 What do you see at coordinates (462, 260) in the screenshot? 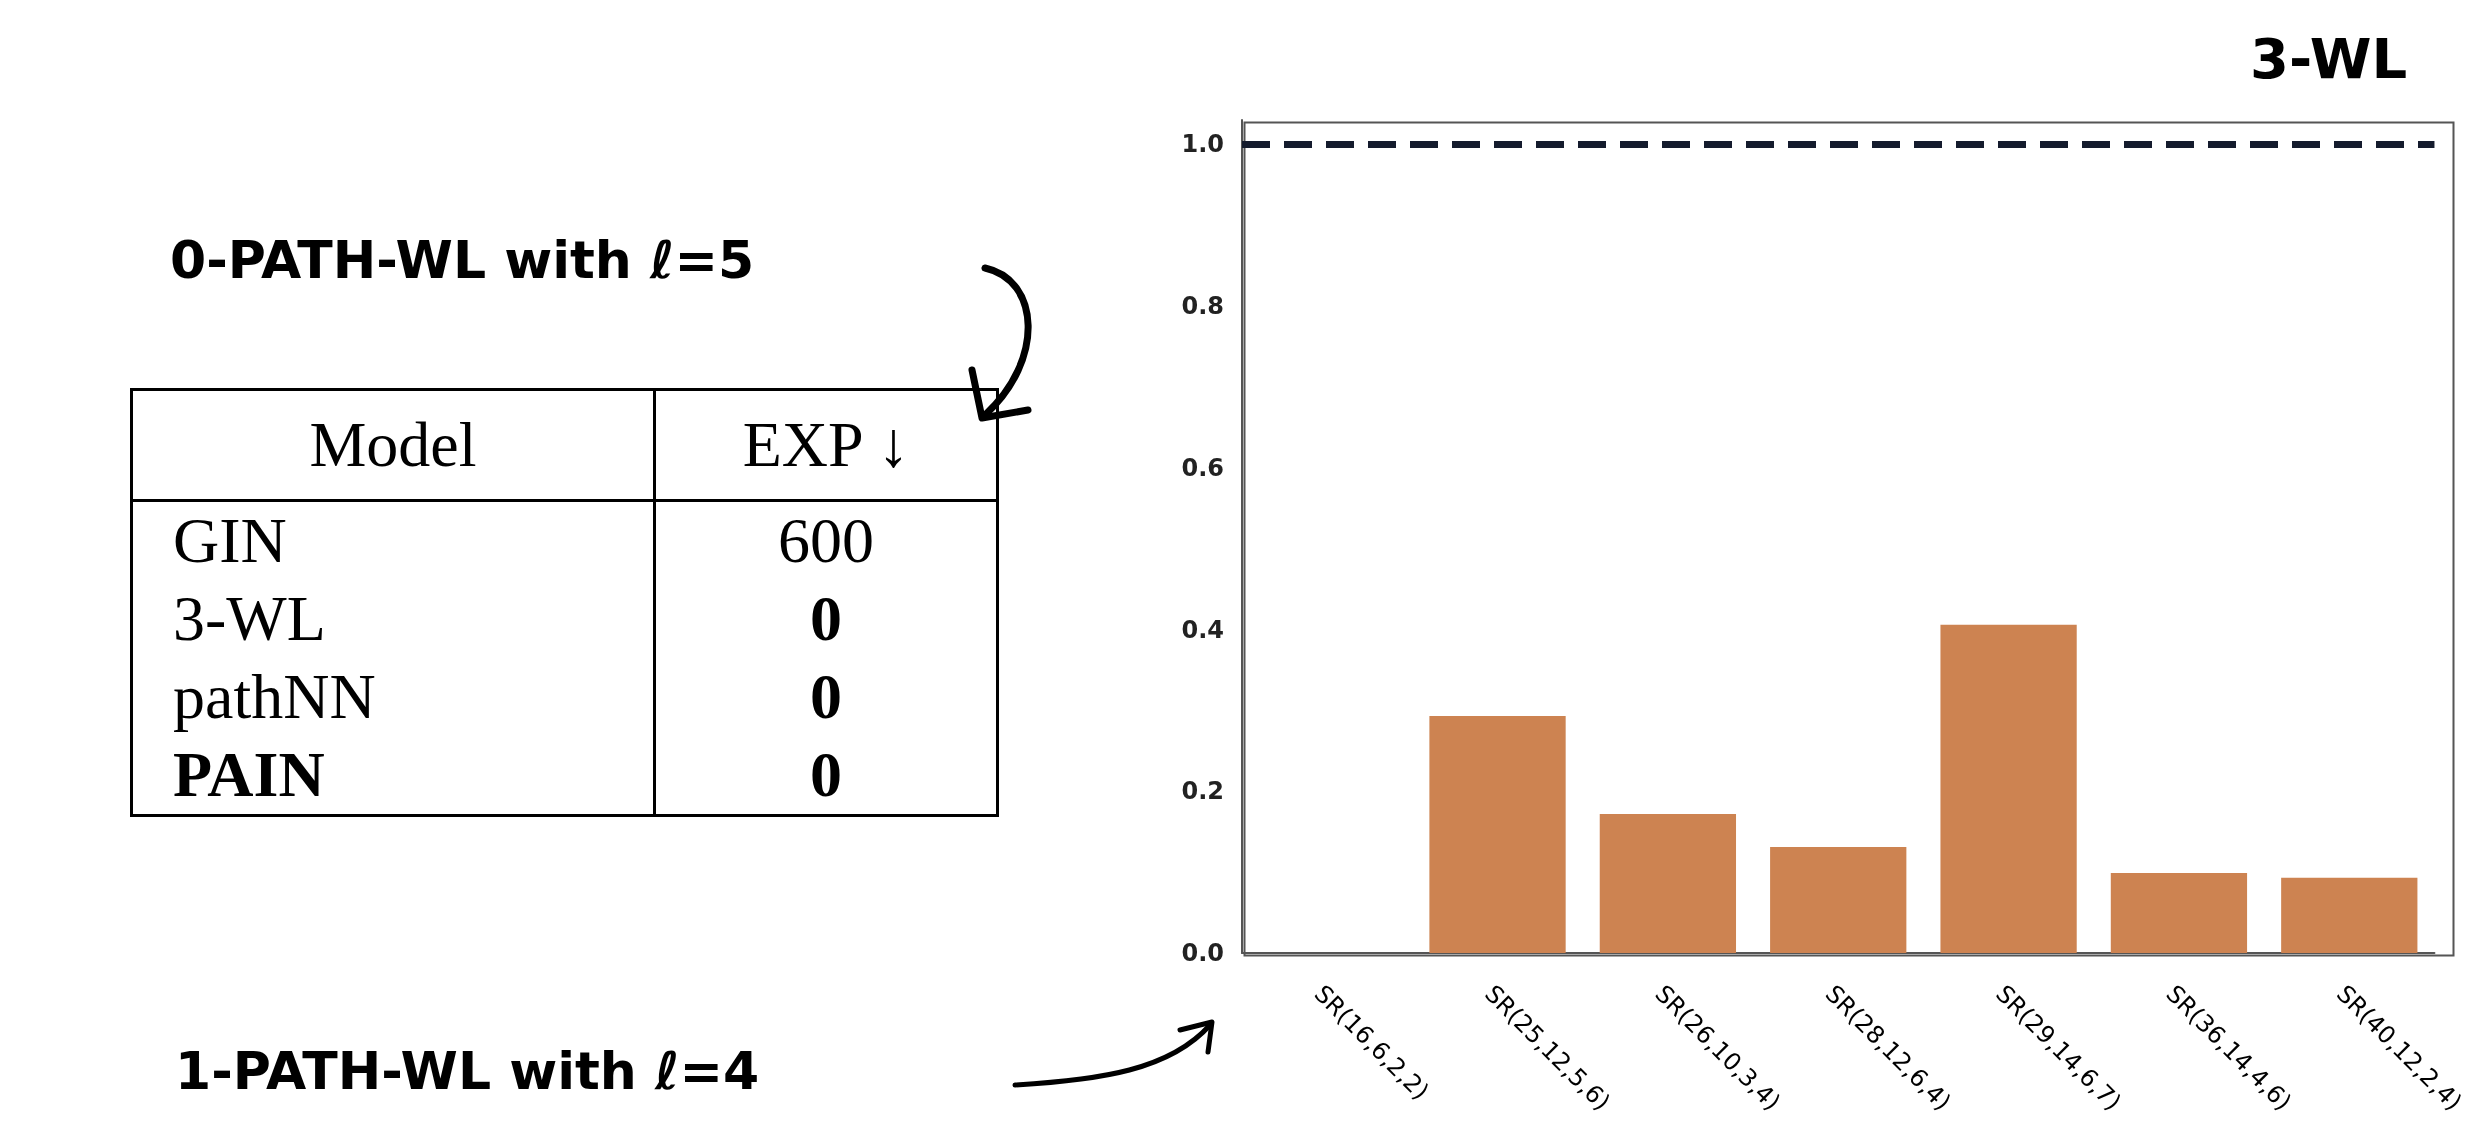
I see `text: 0-PATH-WL with ℓ=5` at bounding box center [462, 260].